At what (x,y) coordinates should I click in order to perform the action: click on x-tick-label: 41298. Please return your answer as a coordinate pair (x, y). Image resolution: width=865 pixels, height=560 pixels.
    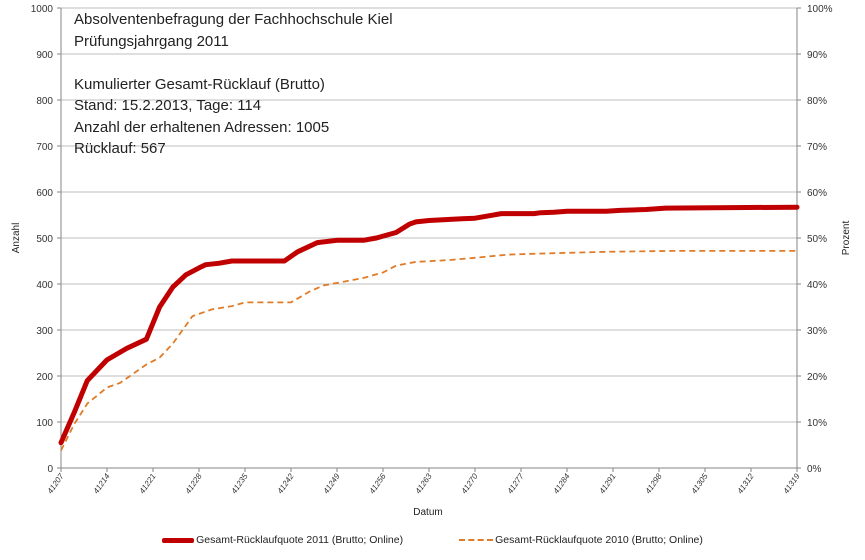
    Looking at the image, I should click on (654, 484).